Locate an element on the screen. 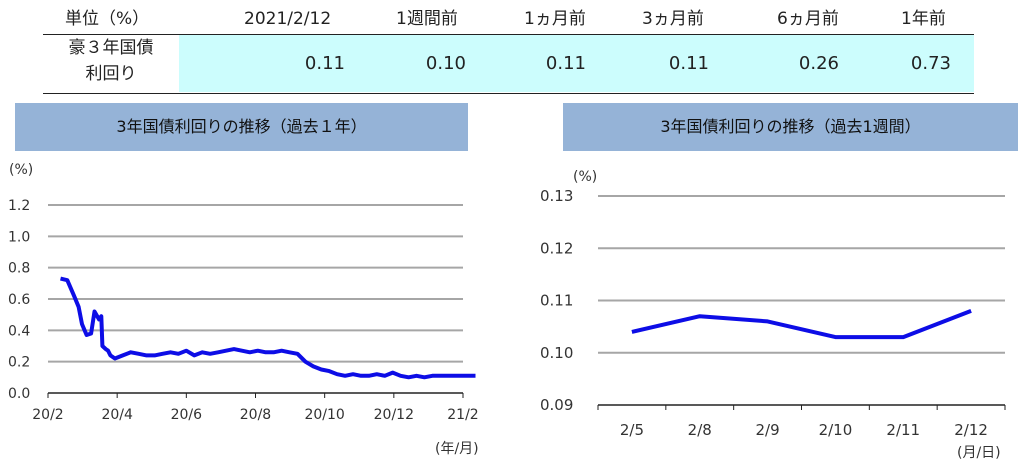 This screenshot has height=465, width=1023. chart2-x-tick-label: 2/8 is located at coordinates (700, 430).